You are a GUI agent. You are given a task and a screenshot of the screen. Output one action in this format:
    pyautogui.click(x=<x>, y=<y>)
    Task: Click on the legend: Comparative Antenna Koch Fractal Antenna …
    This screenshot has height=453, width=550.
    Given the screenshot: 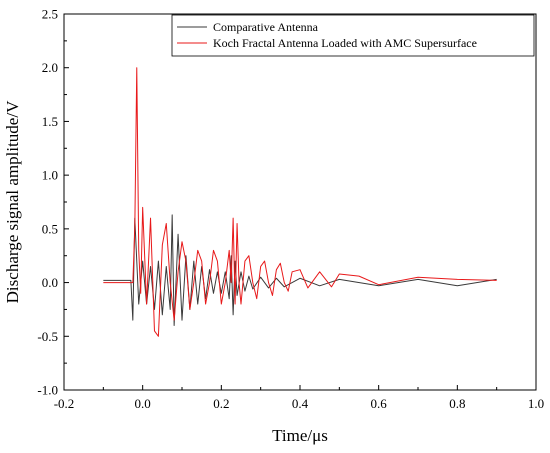 What is the action you would take?
    pyautogui.click(x=353, y=35)
    